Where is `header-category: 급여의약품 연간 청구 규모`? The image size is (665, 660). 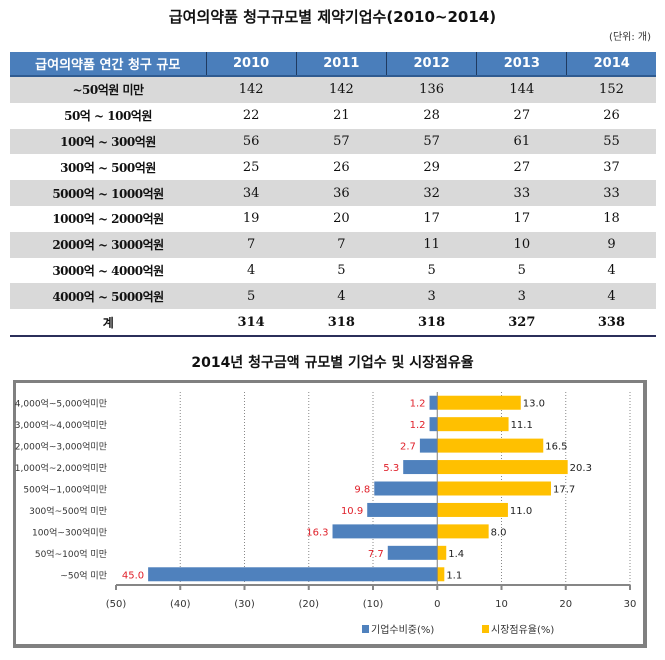 header-category: 급여의약품 연간 청구 규모 is located at coordinates (108, 64).